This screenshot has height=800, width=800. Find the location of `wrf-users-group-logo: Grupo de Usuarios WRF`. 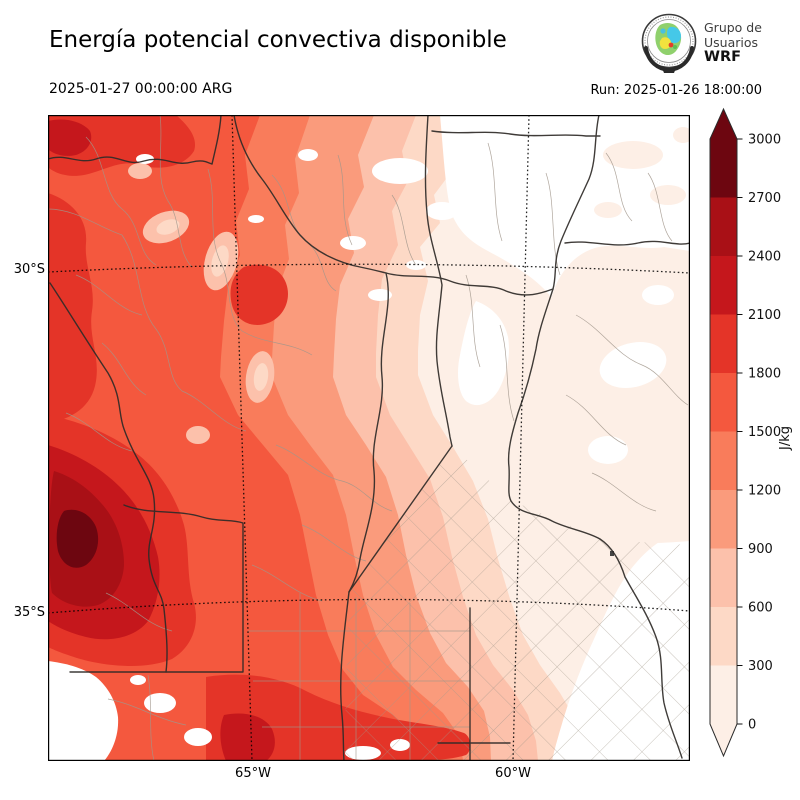

wrf-users-group-logo: Grupo de Usuarios WRF is located at coordinates (705, 43).